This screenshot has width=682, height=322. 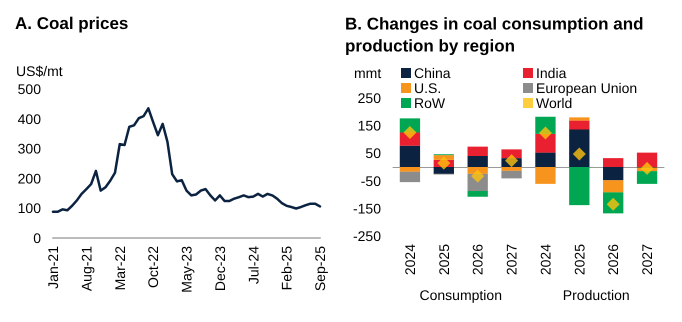 What do you see at coordinates (428, 88) in the screenshot?
I see `legend-label: U.S.` at bounding box center [428, 88].